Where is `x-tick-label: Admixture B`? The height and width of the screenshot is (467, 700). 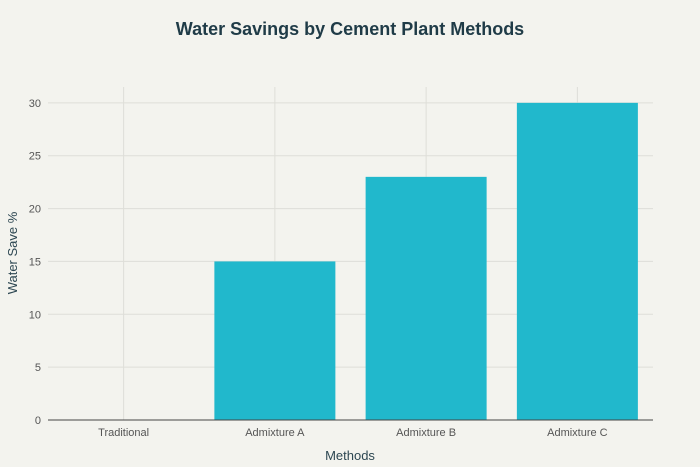 x-tick-label: Admixture B is located at coordinates (426, 433).